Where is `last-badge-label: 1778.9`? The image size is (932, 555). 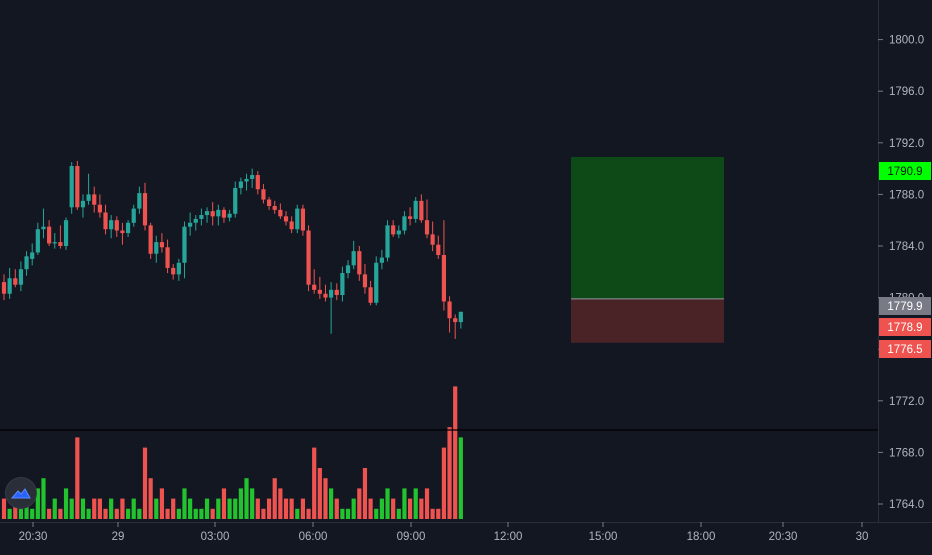 last-badge-label: 1778.9 is located at coordinates (904, 328).